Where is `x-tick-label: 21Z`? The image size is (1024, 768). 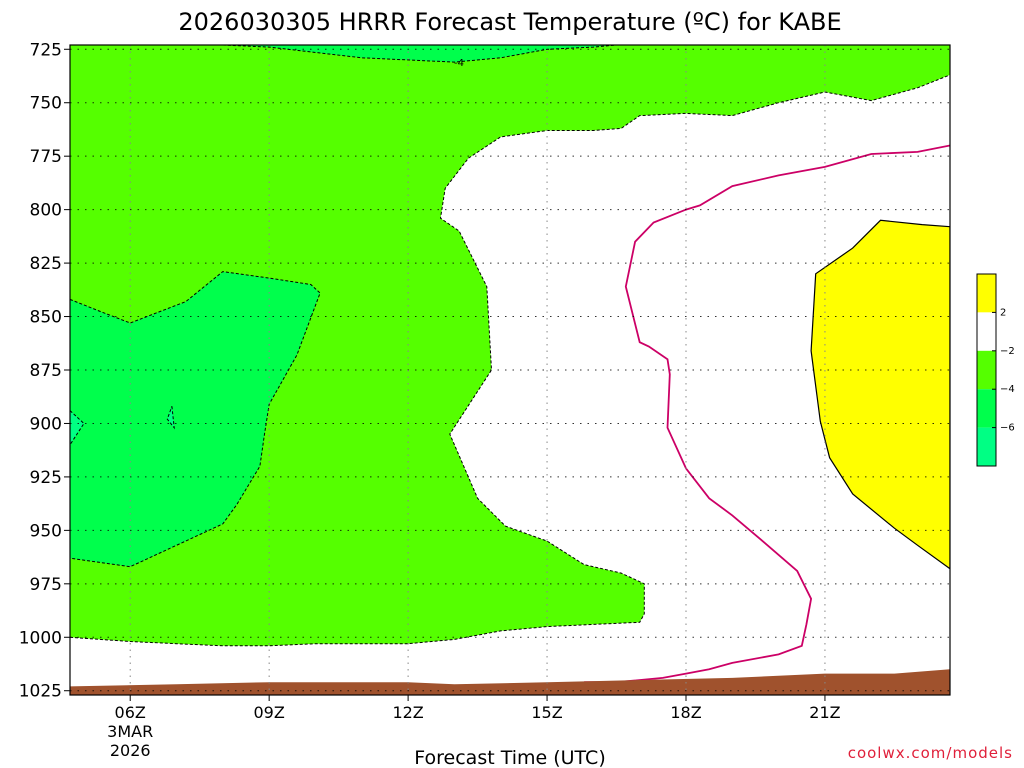
x-tick-label: 21Z is located at coordinates (824, 712).